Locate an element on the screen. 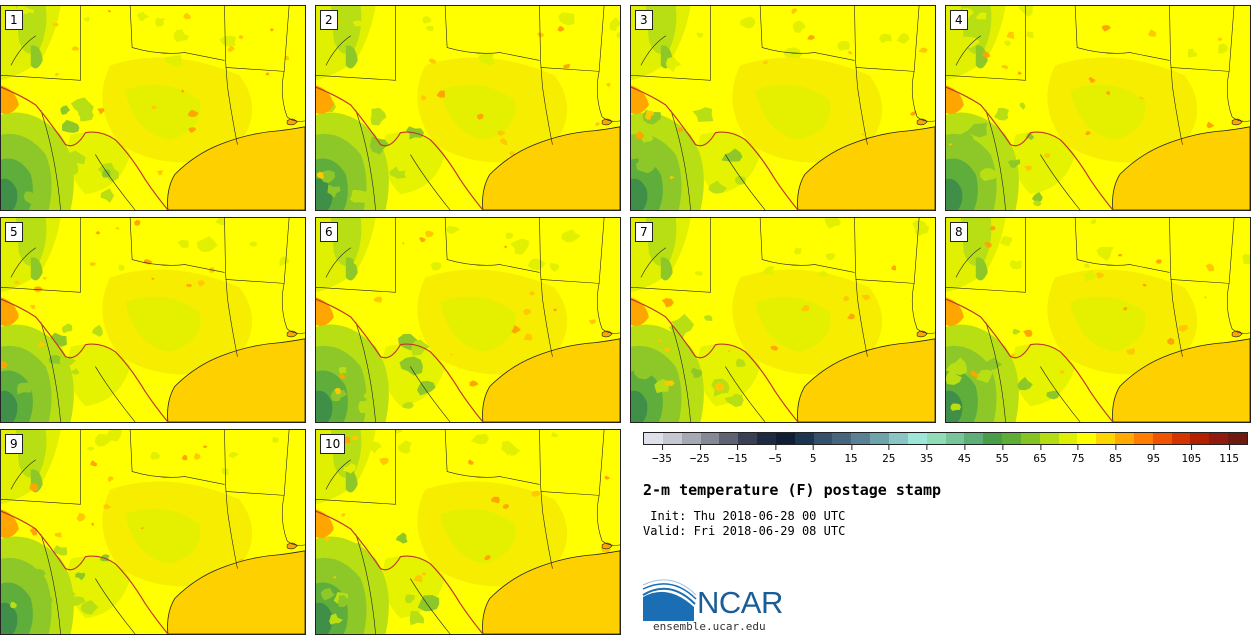 The image size is (1260, 635). colorbar-tick-label: −25 is located at coordinates (700, 455).